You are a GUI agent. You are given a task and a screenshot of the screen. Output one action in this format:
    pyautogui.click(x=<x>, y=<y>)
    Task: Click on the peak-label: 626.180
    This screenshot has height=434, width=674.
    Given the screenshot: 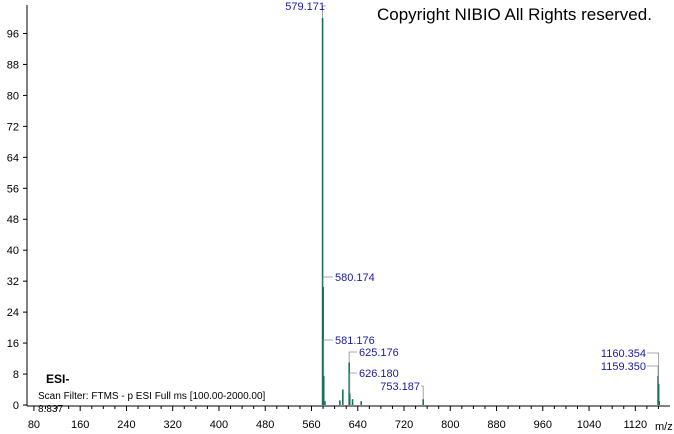 What is the action you would take?
    pyautogui.click(x=379, y=374)
    